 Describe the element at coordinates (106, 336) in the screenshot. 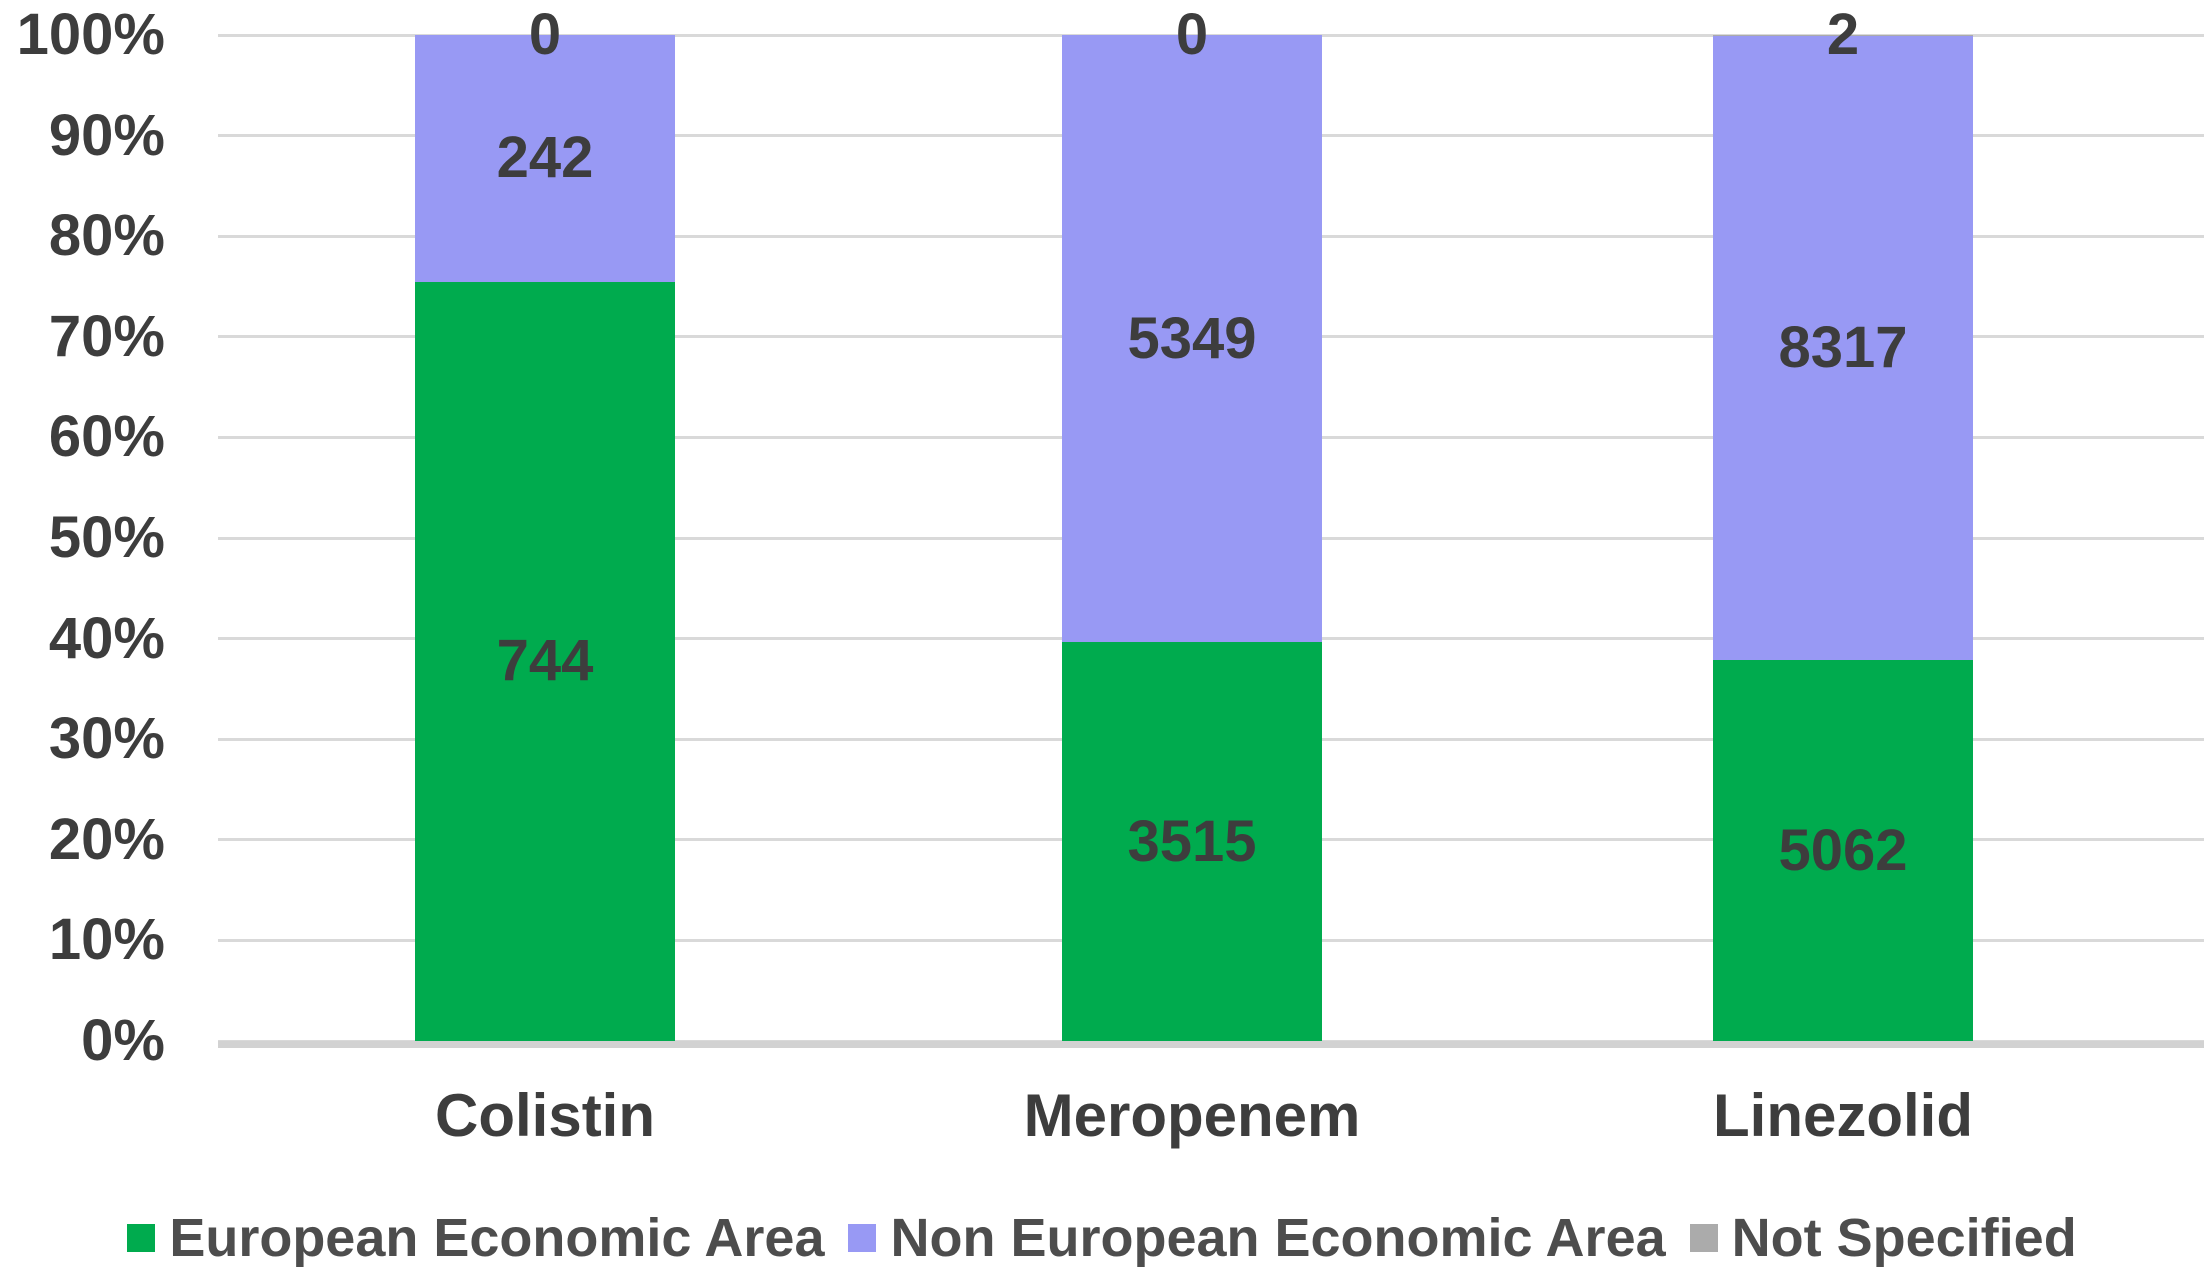

I see `y-tick-label: 70%` at that location.